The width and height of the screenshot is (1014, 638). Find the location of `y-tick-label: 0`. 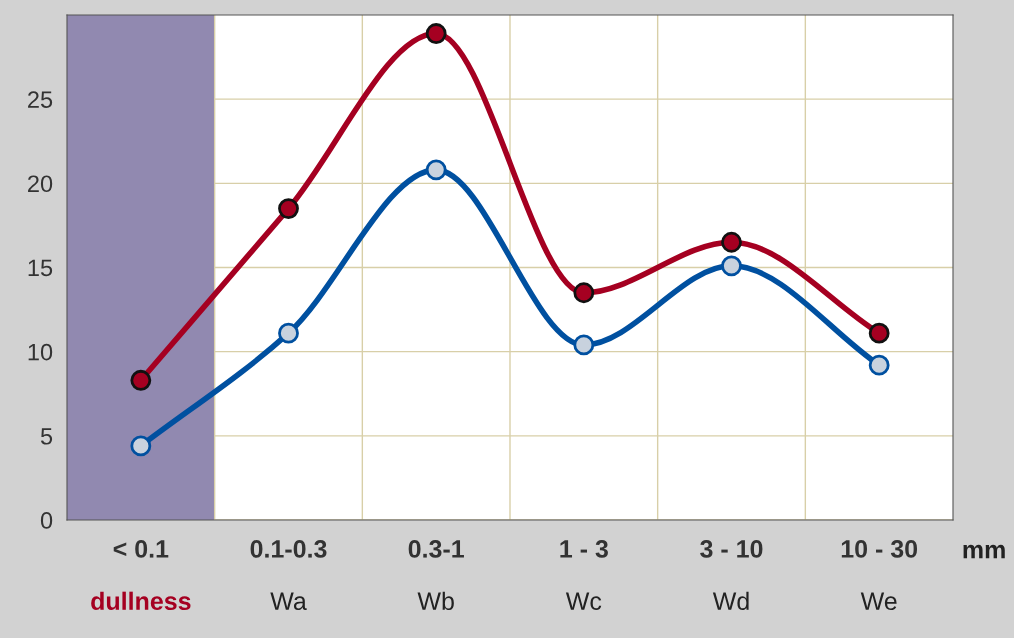

y-tick-label: 0 is located at coordinates (46, 520).